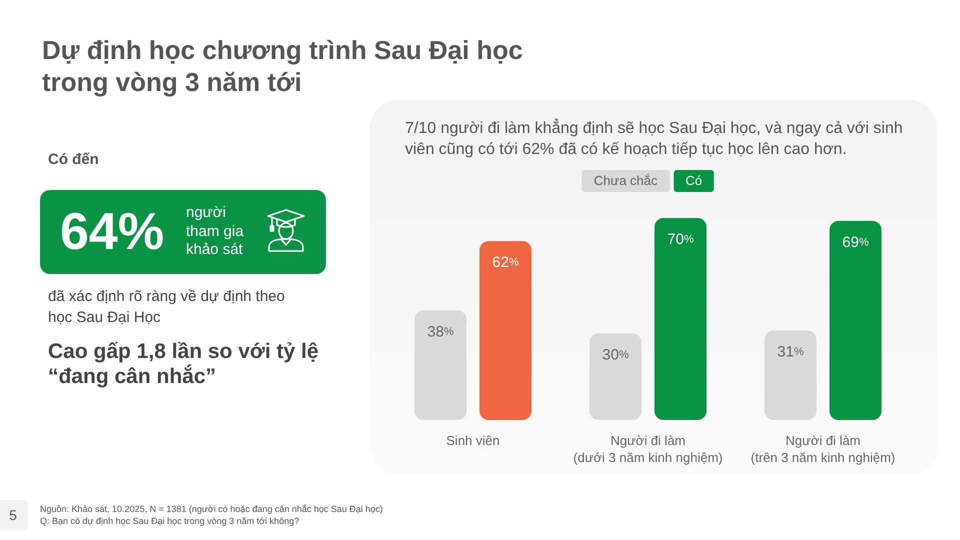 The image size is (960, 540). What do you see at coordinates (654, 139) in the screenshot?
I see `chart-subtitle: 7/10 người đi làm khẳng định sẽ học Sau Đại học, và ngay cả với sinh viên cũng có tới 62% đã có kế hoạch tiếp tục học lên cao hơn.` at bounding box center [654, 139].